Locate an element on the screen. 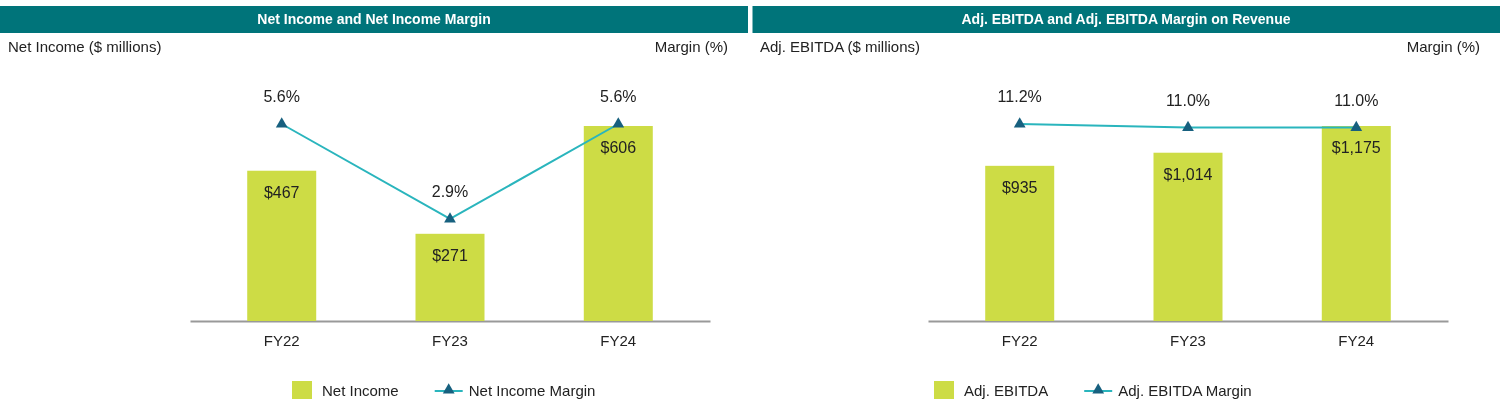 The width and height of the screenshot is (1504, 403). data-label: 11.2% is located at coordinates (1019, 96).